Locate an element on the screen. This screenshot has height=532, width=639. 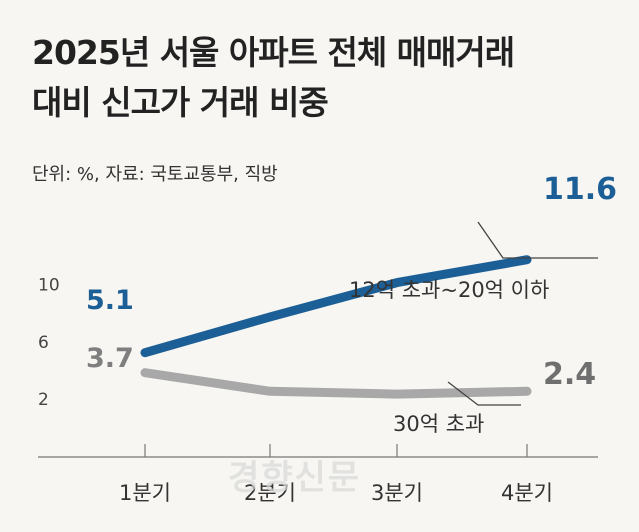
data-label: 3.7 is located at coordinates (110, 358).